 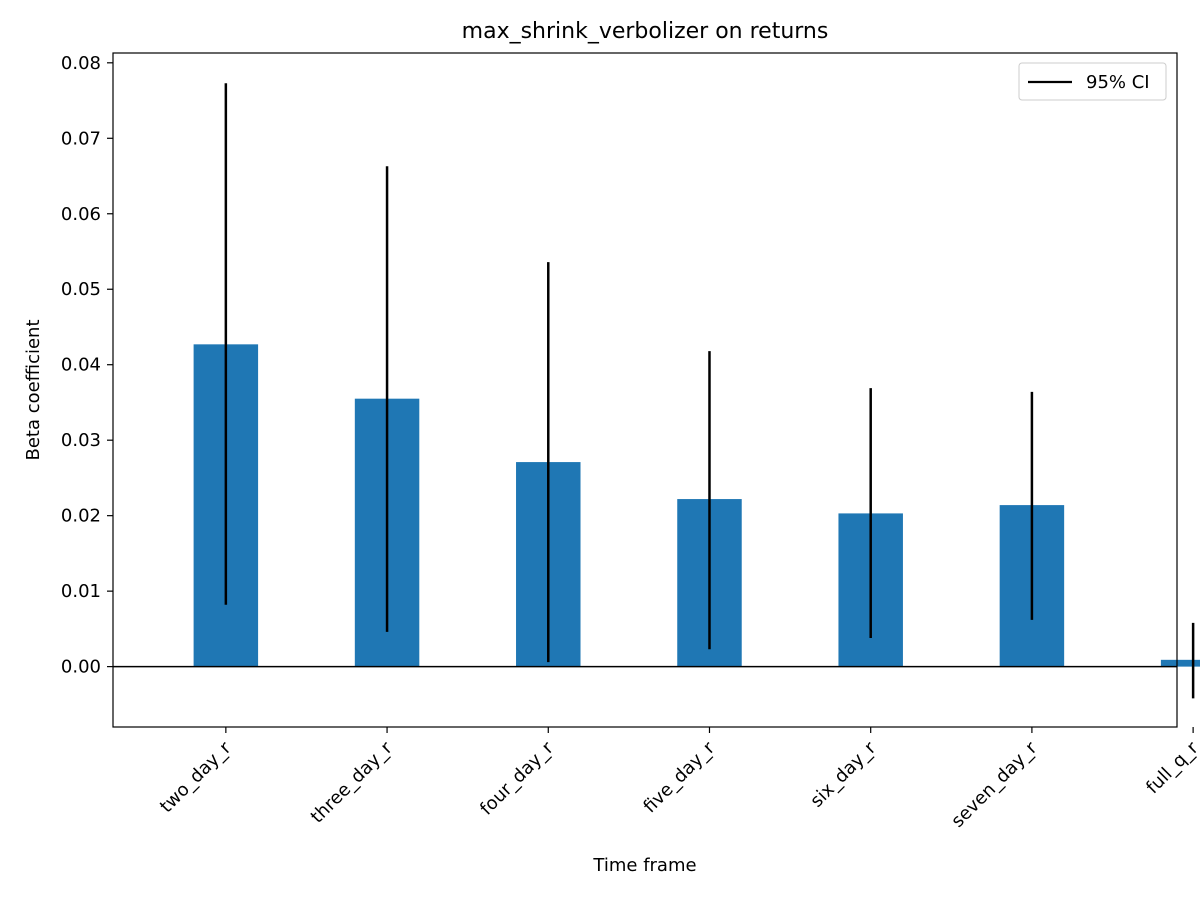 I want to click on y-tick-label: 0.01, so click(x=81, y=591).